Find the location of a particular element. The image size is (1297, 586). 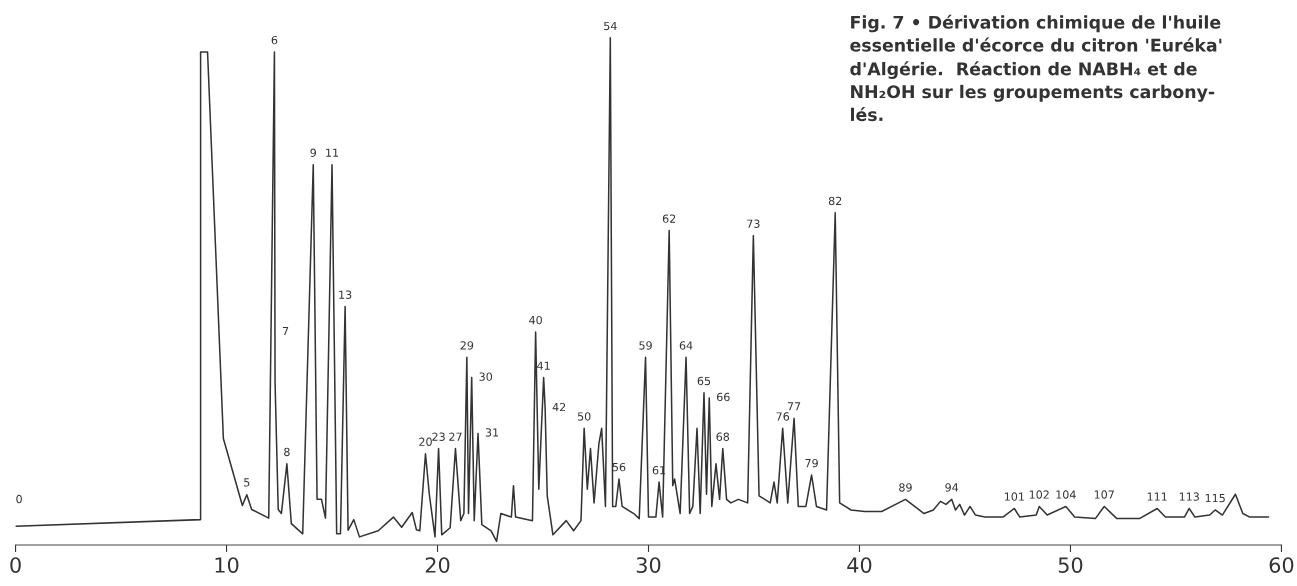

annotation: 107 is located at coordinates (1104, 494).